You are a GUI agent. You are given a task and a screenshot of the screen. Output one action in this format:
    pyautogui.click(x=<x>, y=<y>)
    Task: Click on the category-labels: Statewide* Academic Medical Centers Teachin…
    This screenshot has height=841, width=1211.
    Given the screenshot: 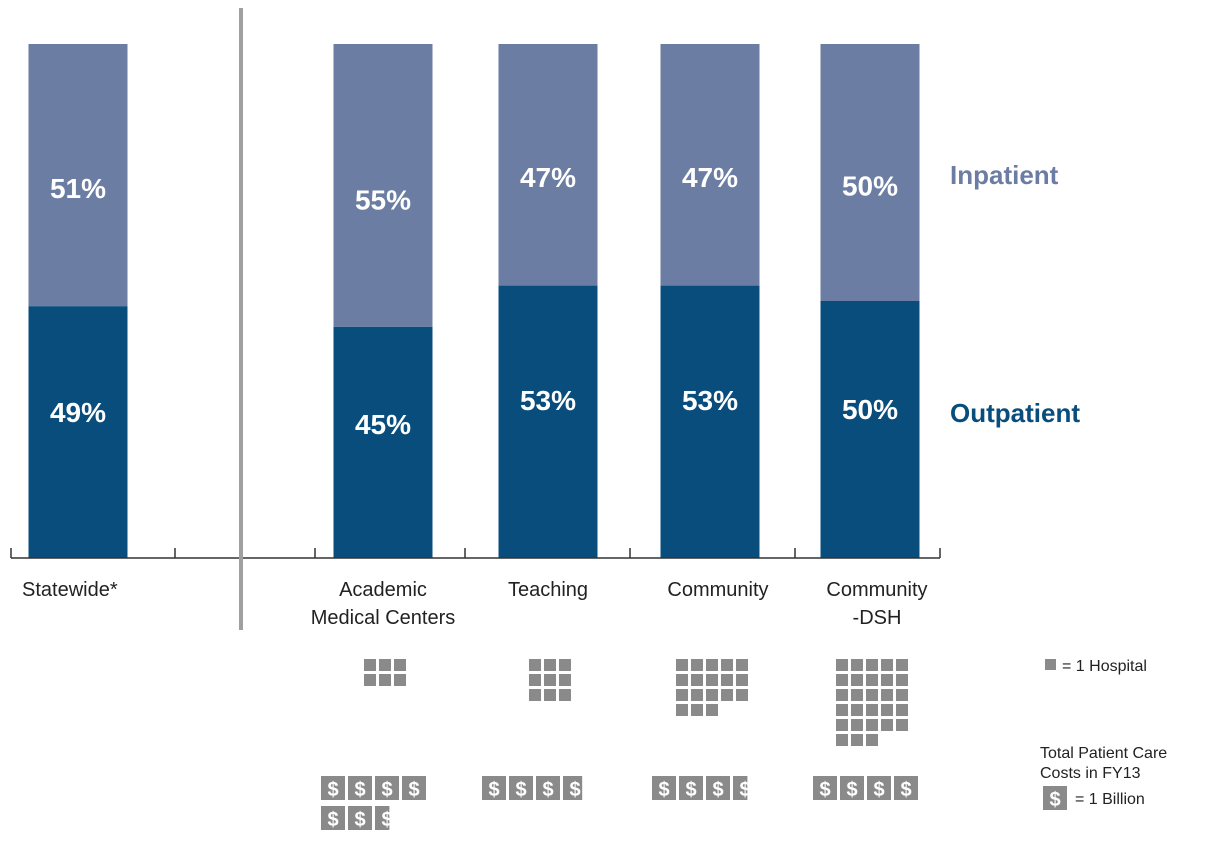 What is the action you would take?
    pyautogui.click(x=475, y=604)
    